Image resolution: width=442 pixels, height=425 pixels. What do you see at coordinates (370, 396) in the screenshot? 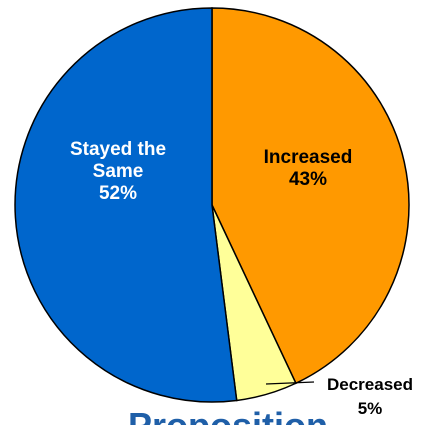
I see `slice-label-decreased: Decreased 5%` at bounding box center [370, 396].